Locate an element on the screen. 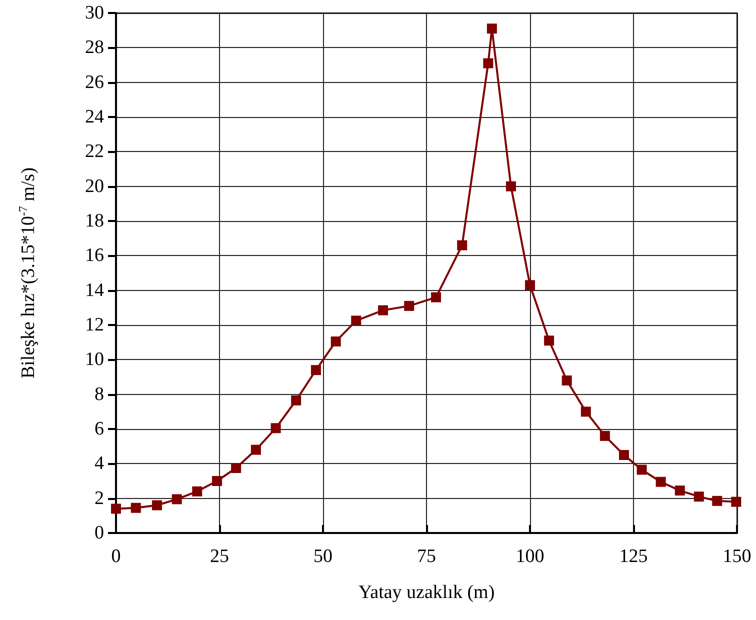 The image size is (756, 620). x-tick-label: 75 is located at coordinates (426, 556).